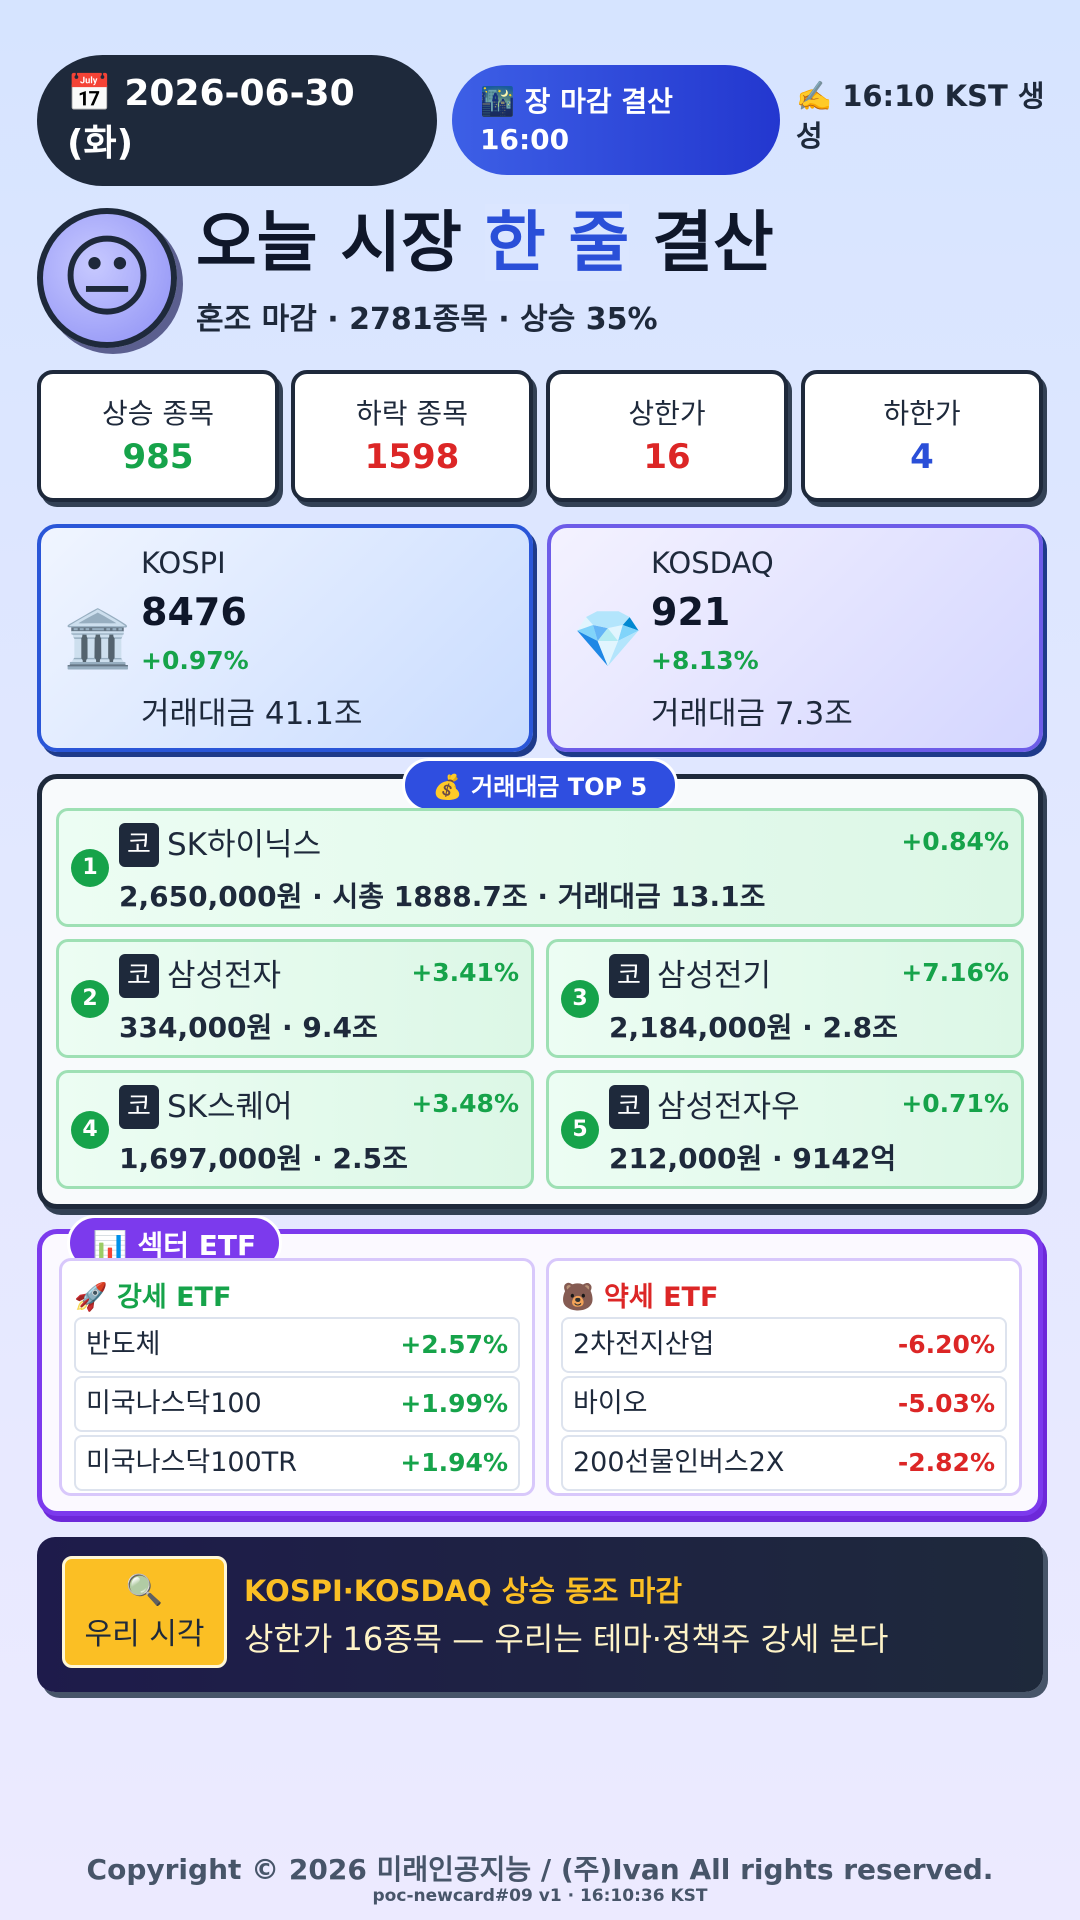 This screenshot has width=1080, height=1920. What do you see at coordinates (955, 972) in the screenshot?
I see `stock-change: +7.16%` at bounding box center [955, 972].